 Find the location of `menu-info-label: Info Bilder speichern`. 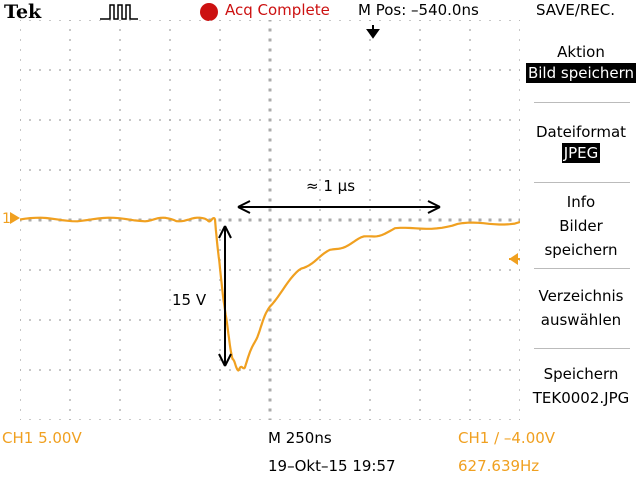

menu-info-label: Info Bilder speichern is located at coordinates (581, 226).